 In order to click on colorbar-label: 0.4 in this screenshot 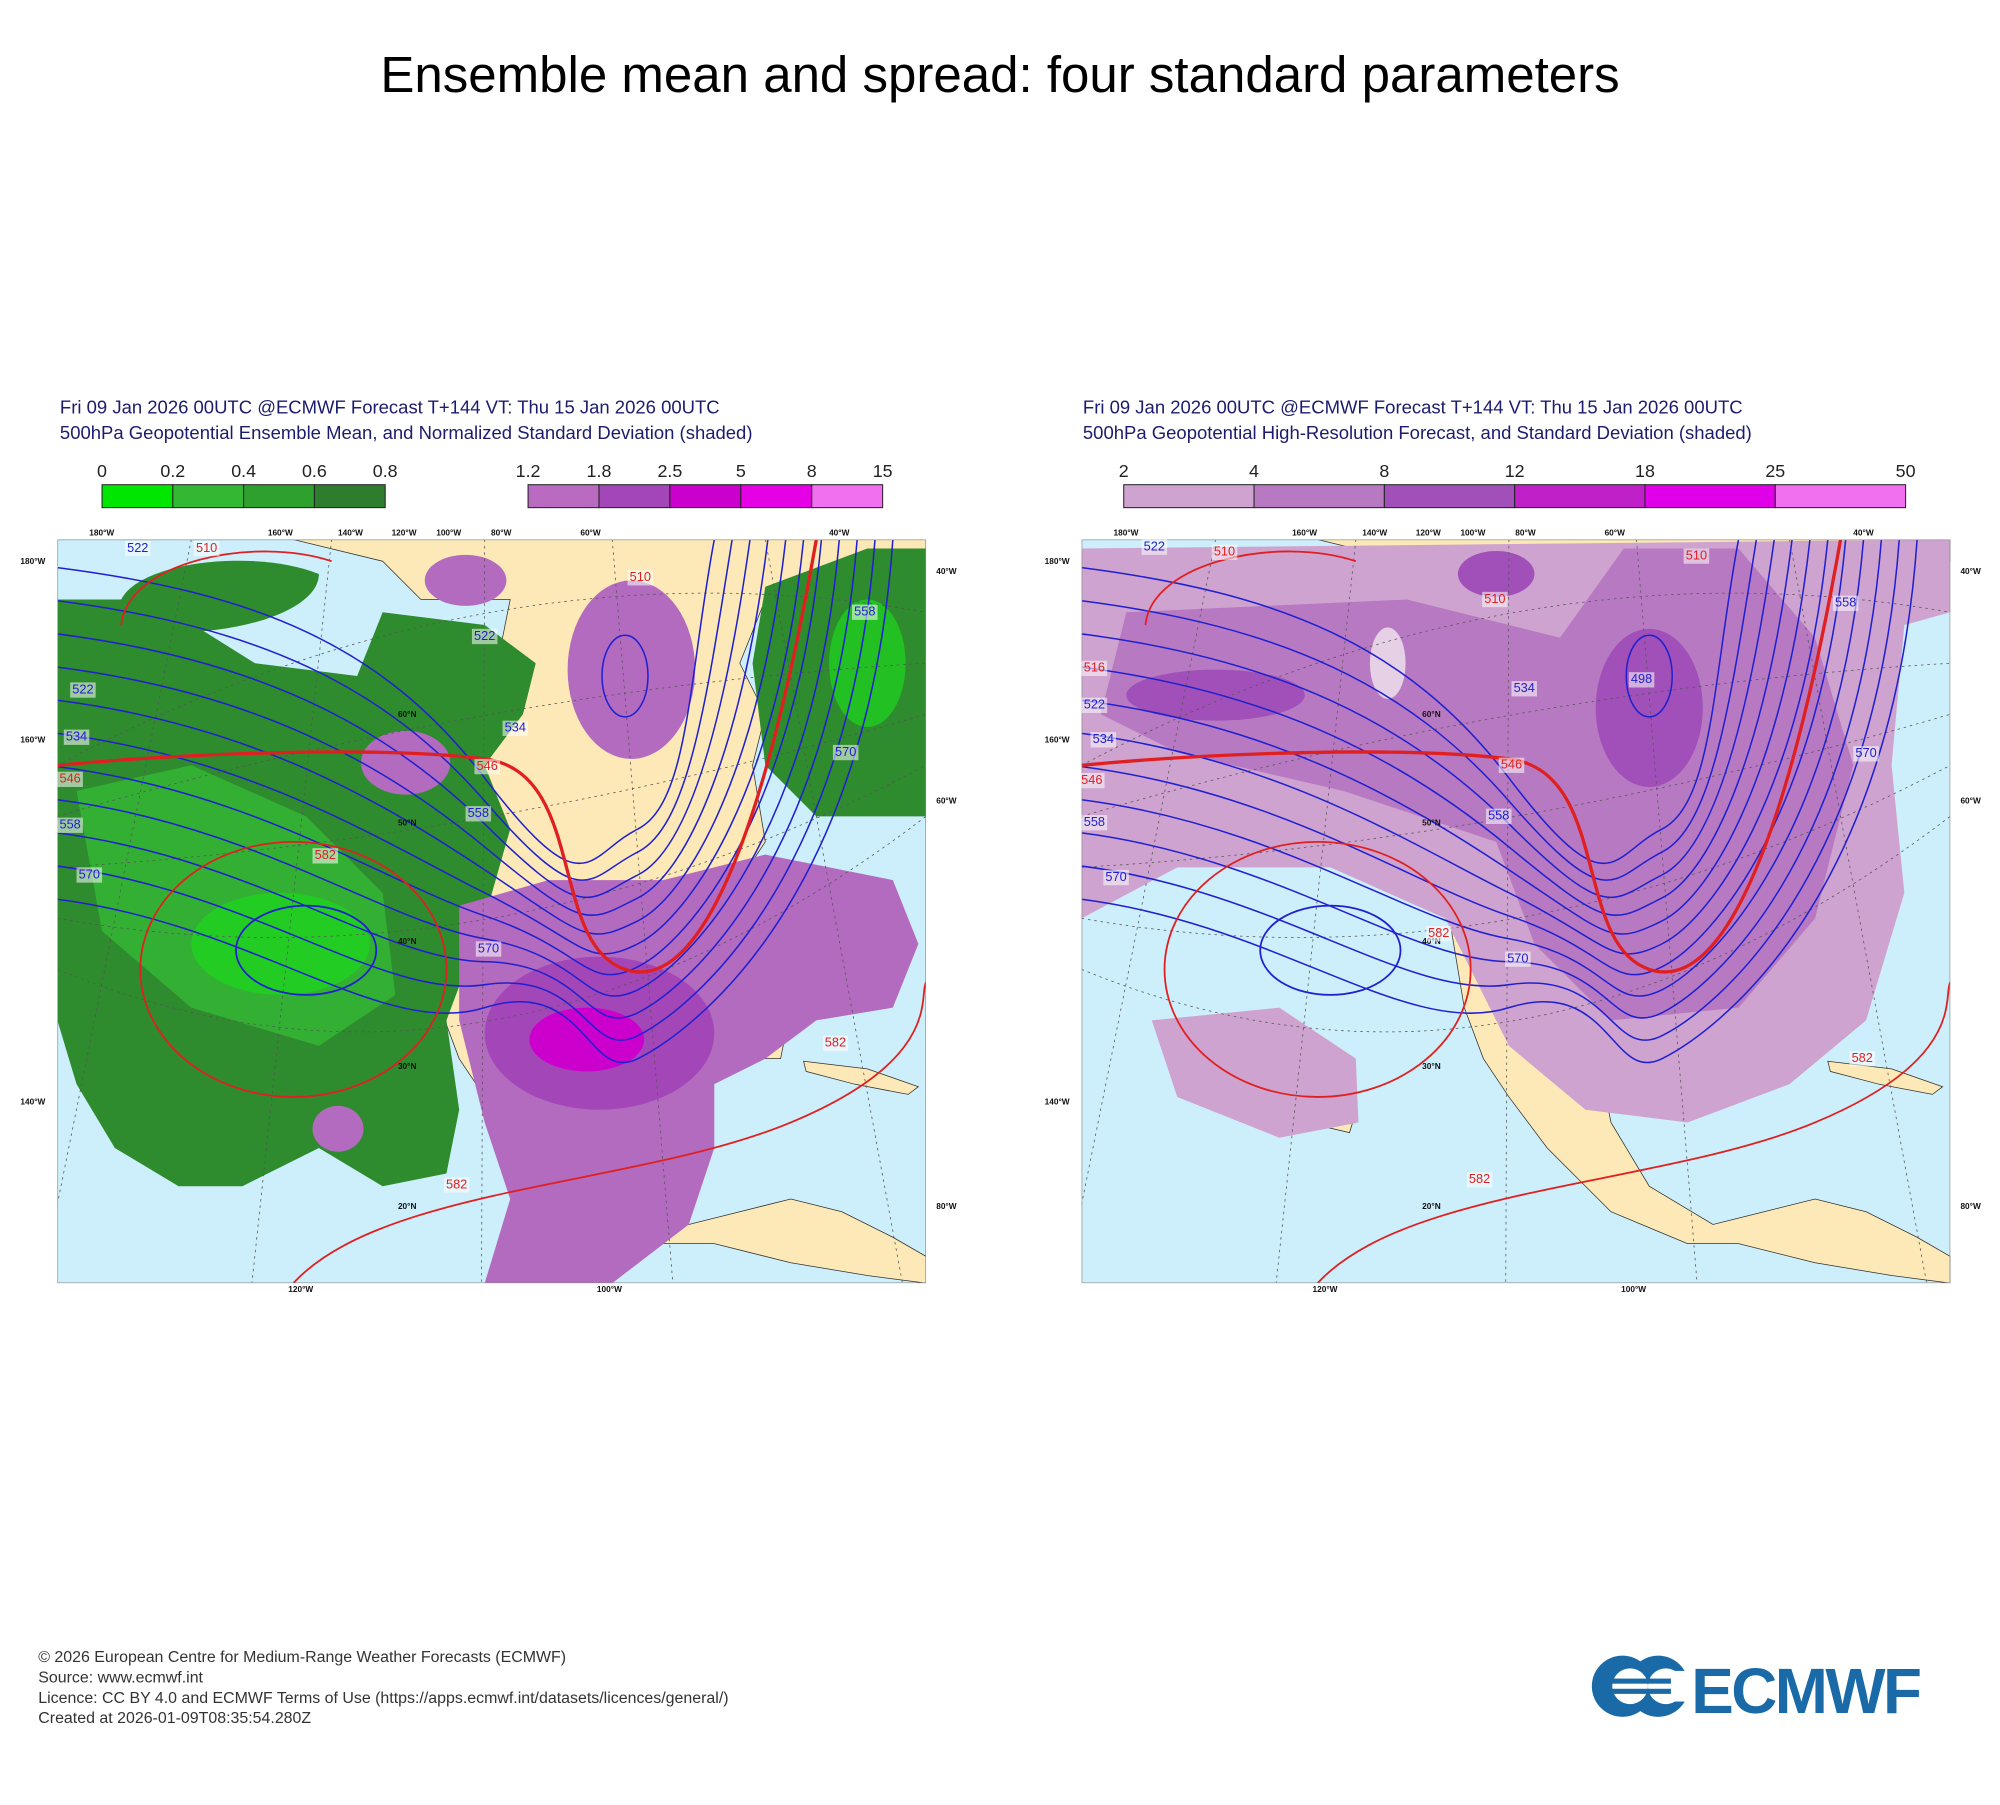, I will do `click(243, 471)`.